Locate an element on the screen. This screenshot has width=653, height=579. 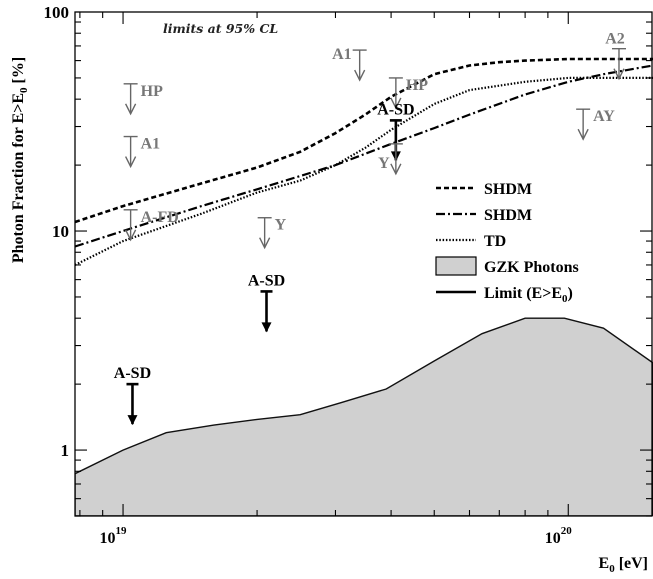
y-tick-labels: 1 10 100 is located at coordinates (57, 231).